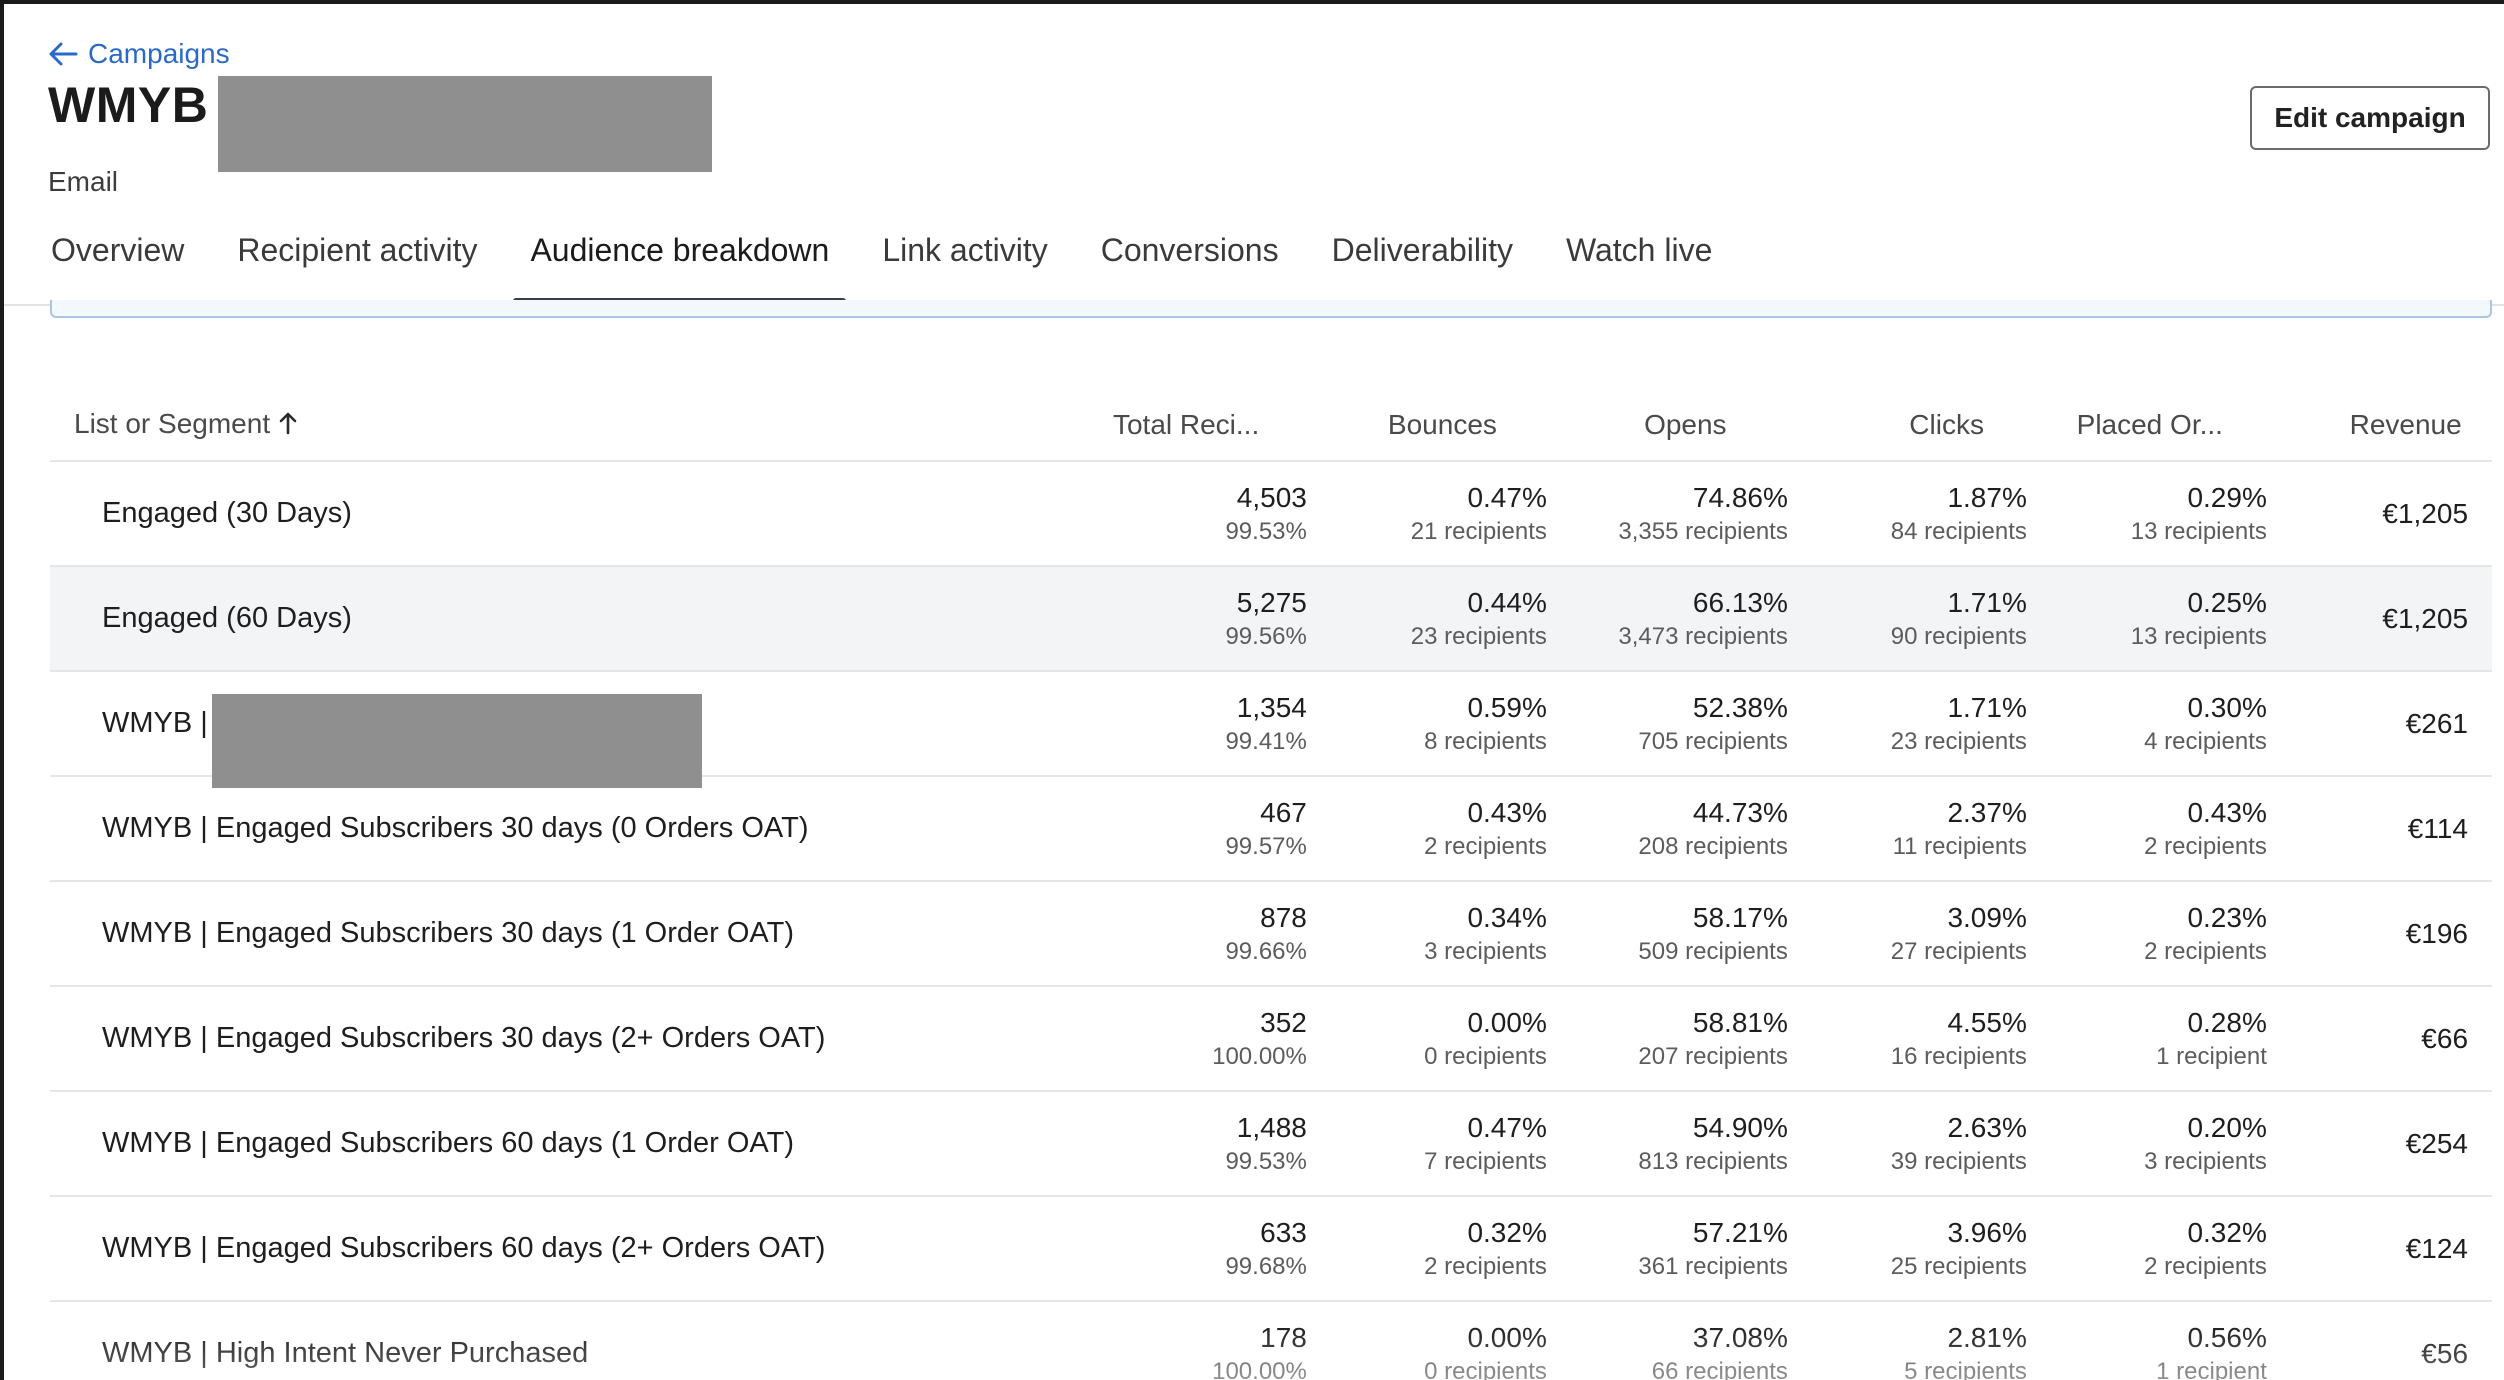 The image size is (2504, 1380). I want to click on opens-cell-values: 37.08% 66 recipients, so click(1667, 1350).